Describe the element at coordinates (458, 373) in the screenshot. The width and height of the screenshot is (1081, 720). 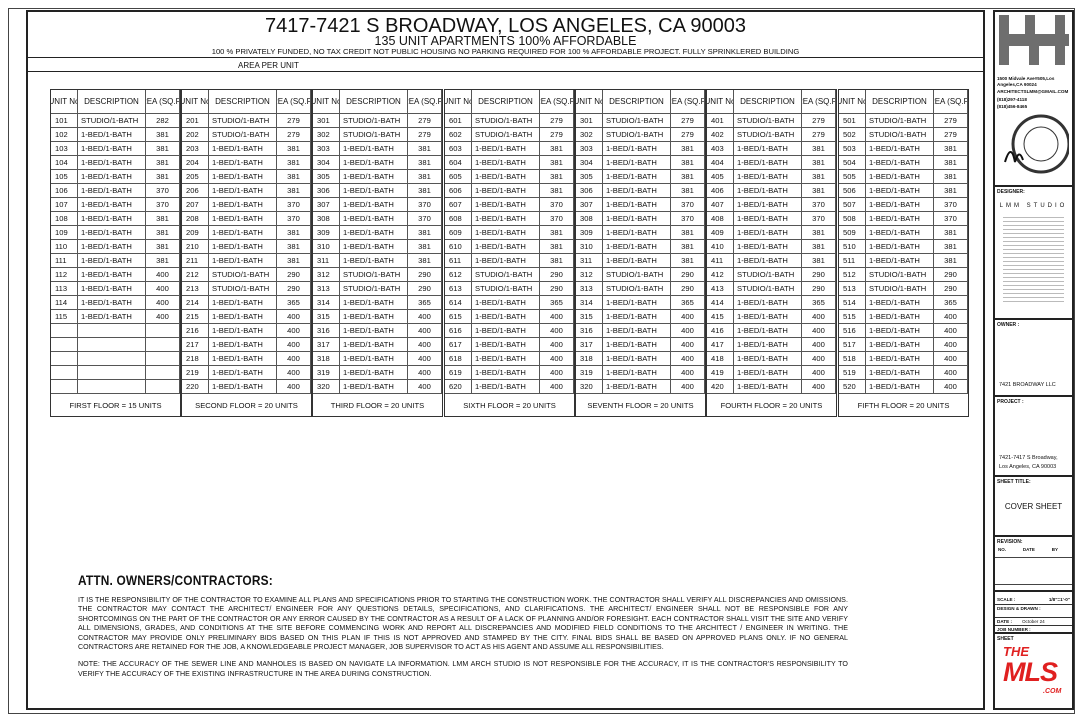
I see `unit-number: 619` at that location.